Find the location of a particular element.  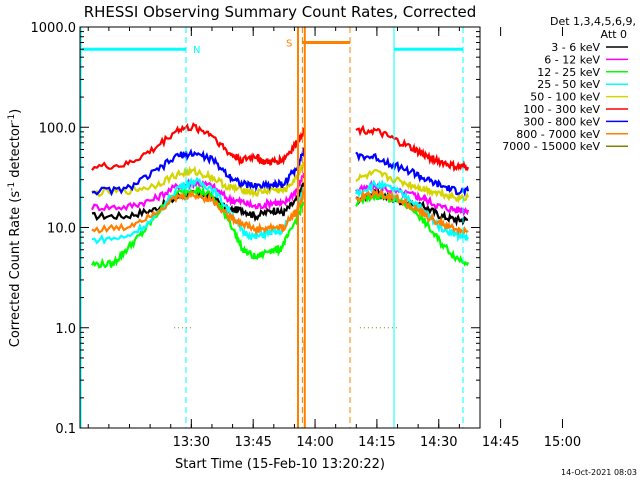

y-axis-label-superscript-2: -1 is located at coordinates (12, 118).